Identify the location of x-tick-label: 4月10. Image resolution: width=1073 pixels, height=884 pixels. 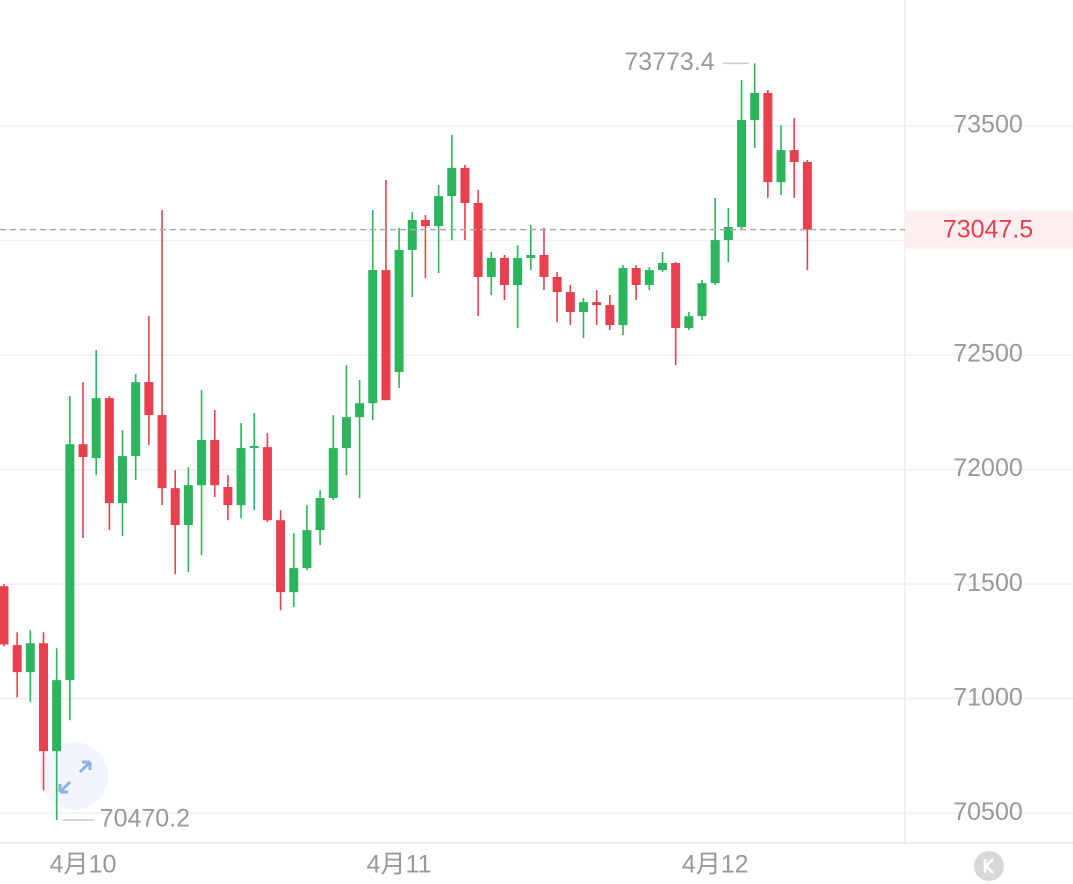
(83, 865).